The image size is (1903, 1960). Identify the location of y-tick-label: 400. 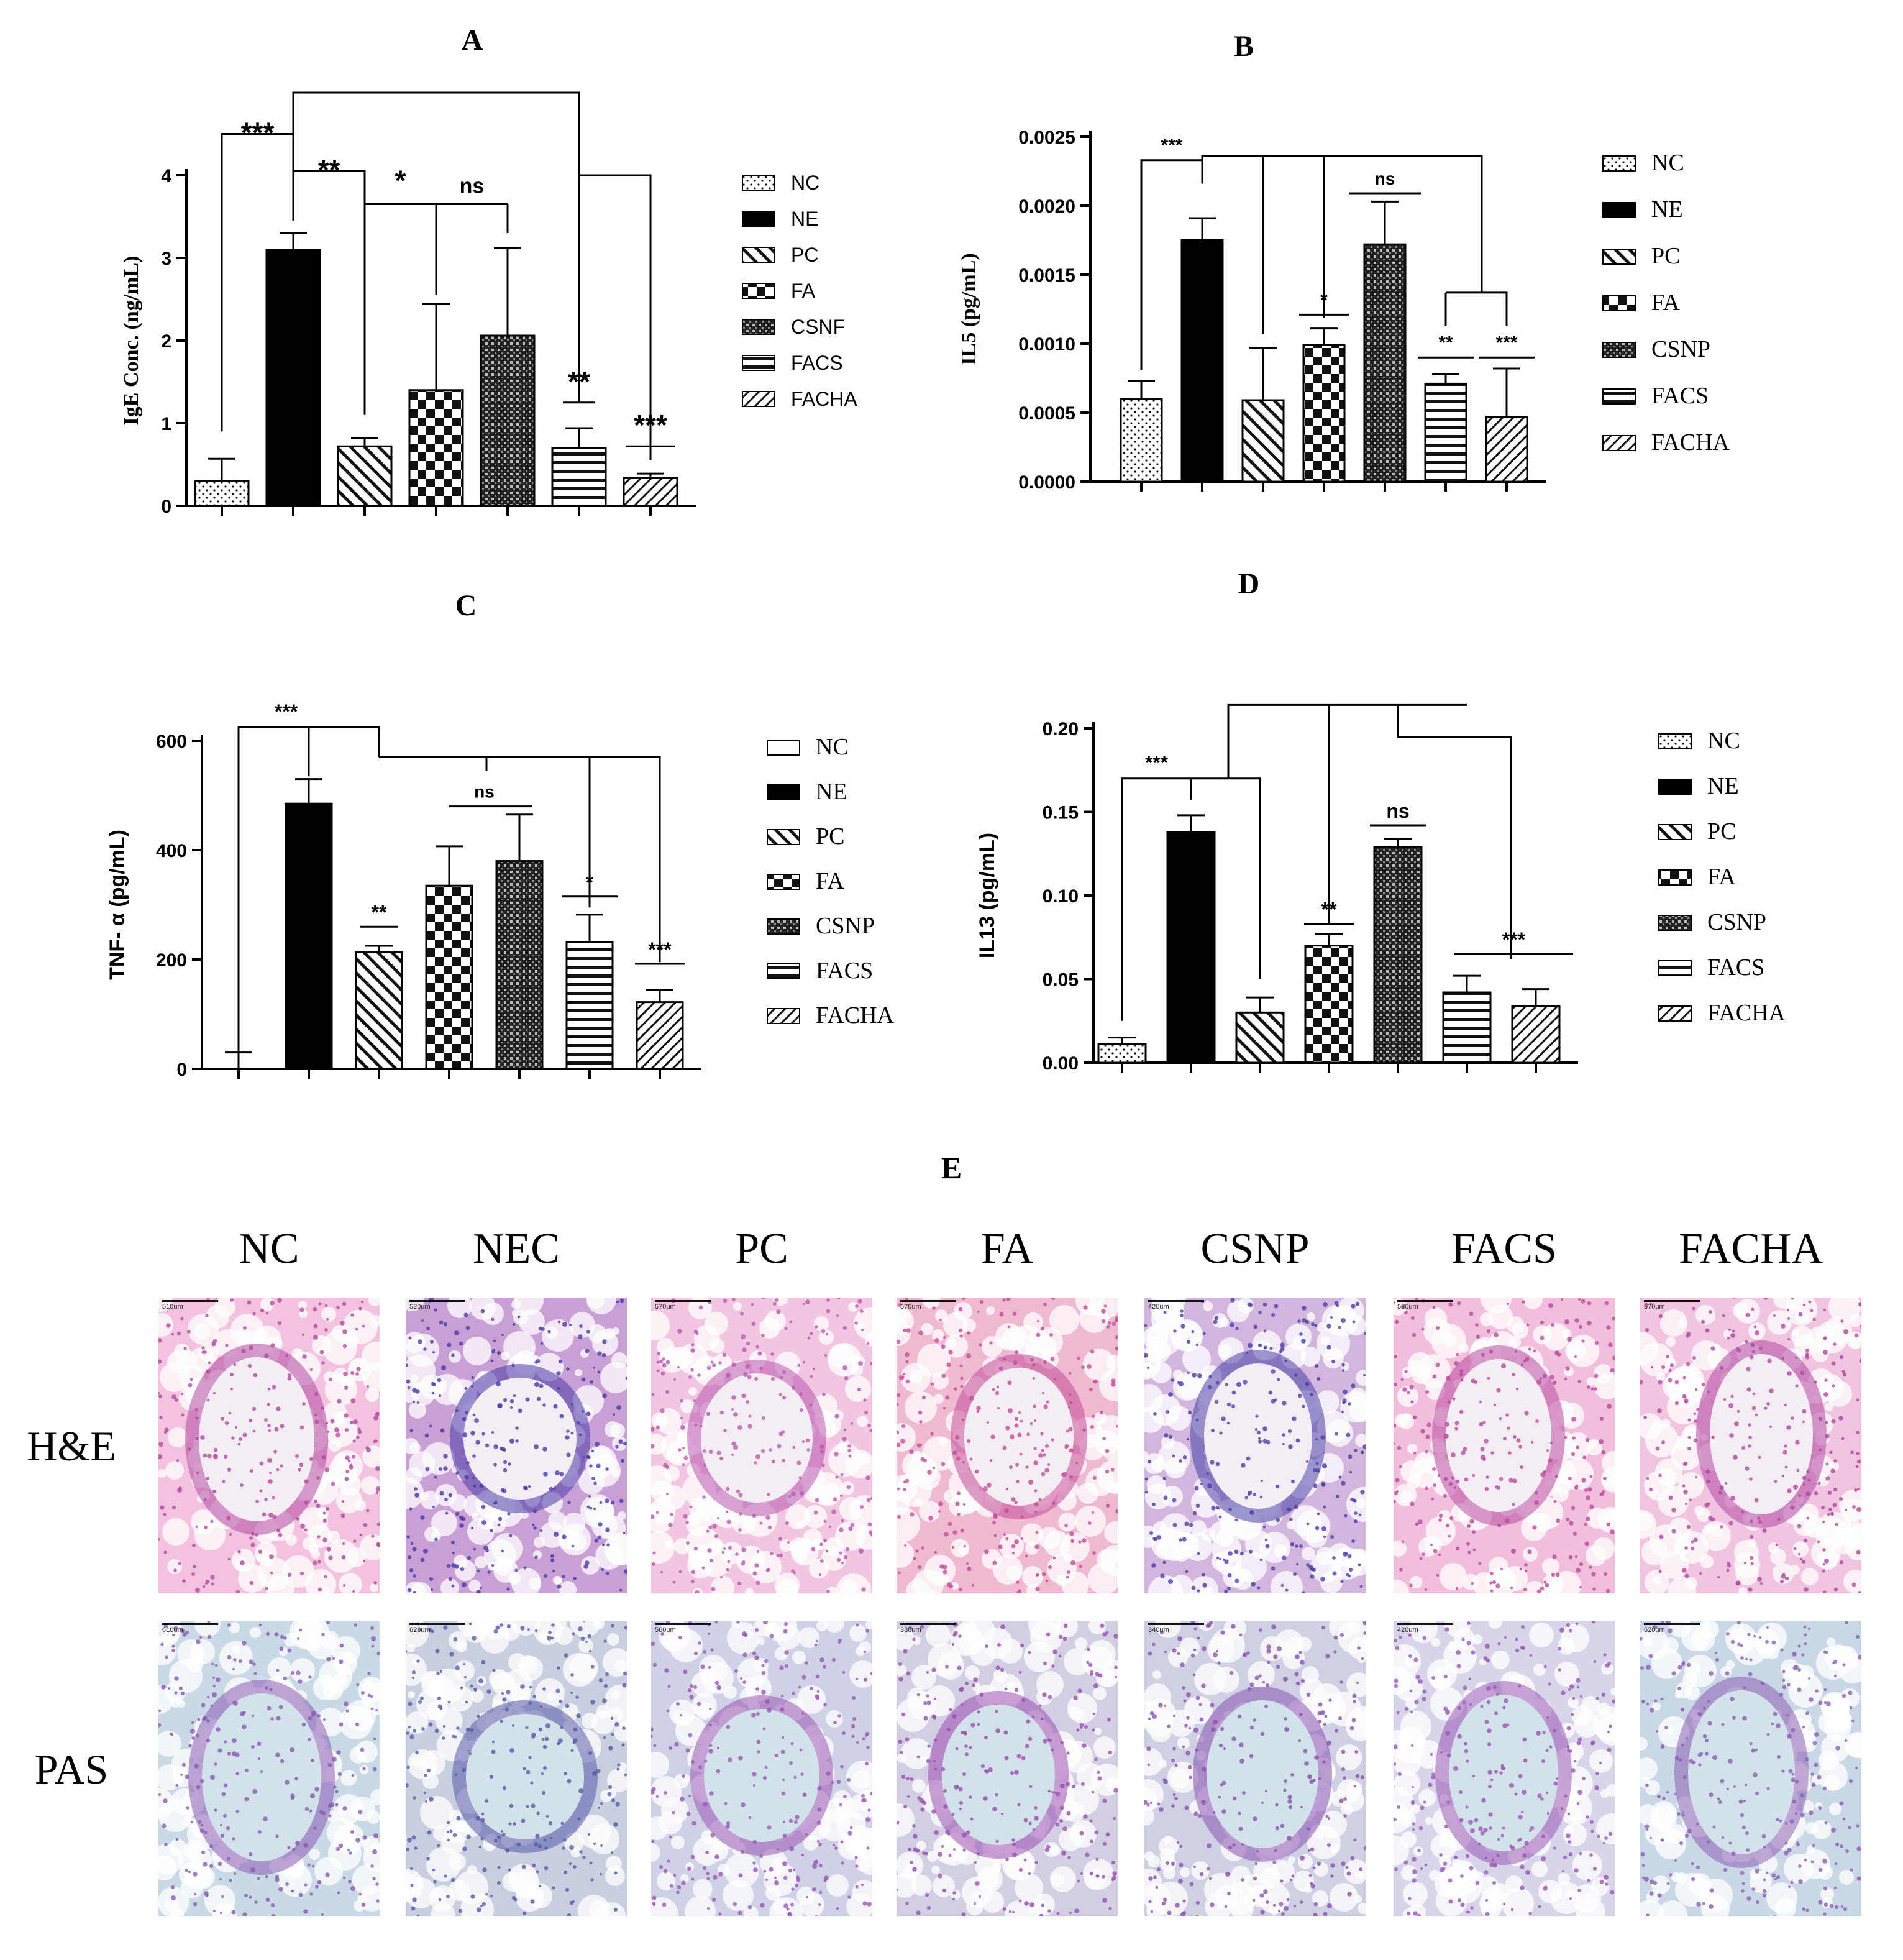
(171, 851).